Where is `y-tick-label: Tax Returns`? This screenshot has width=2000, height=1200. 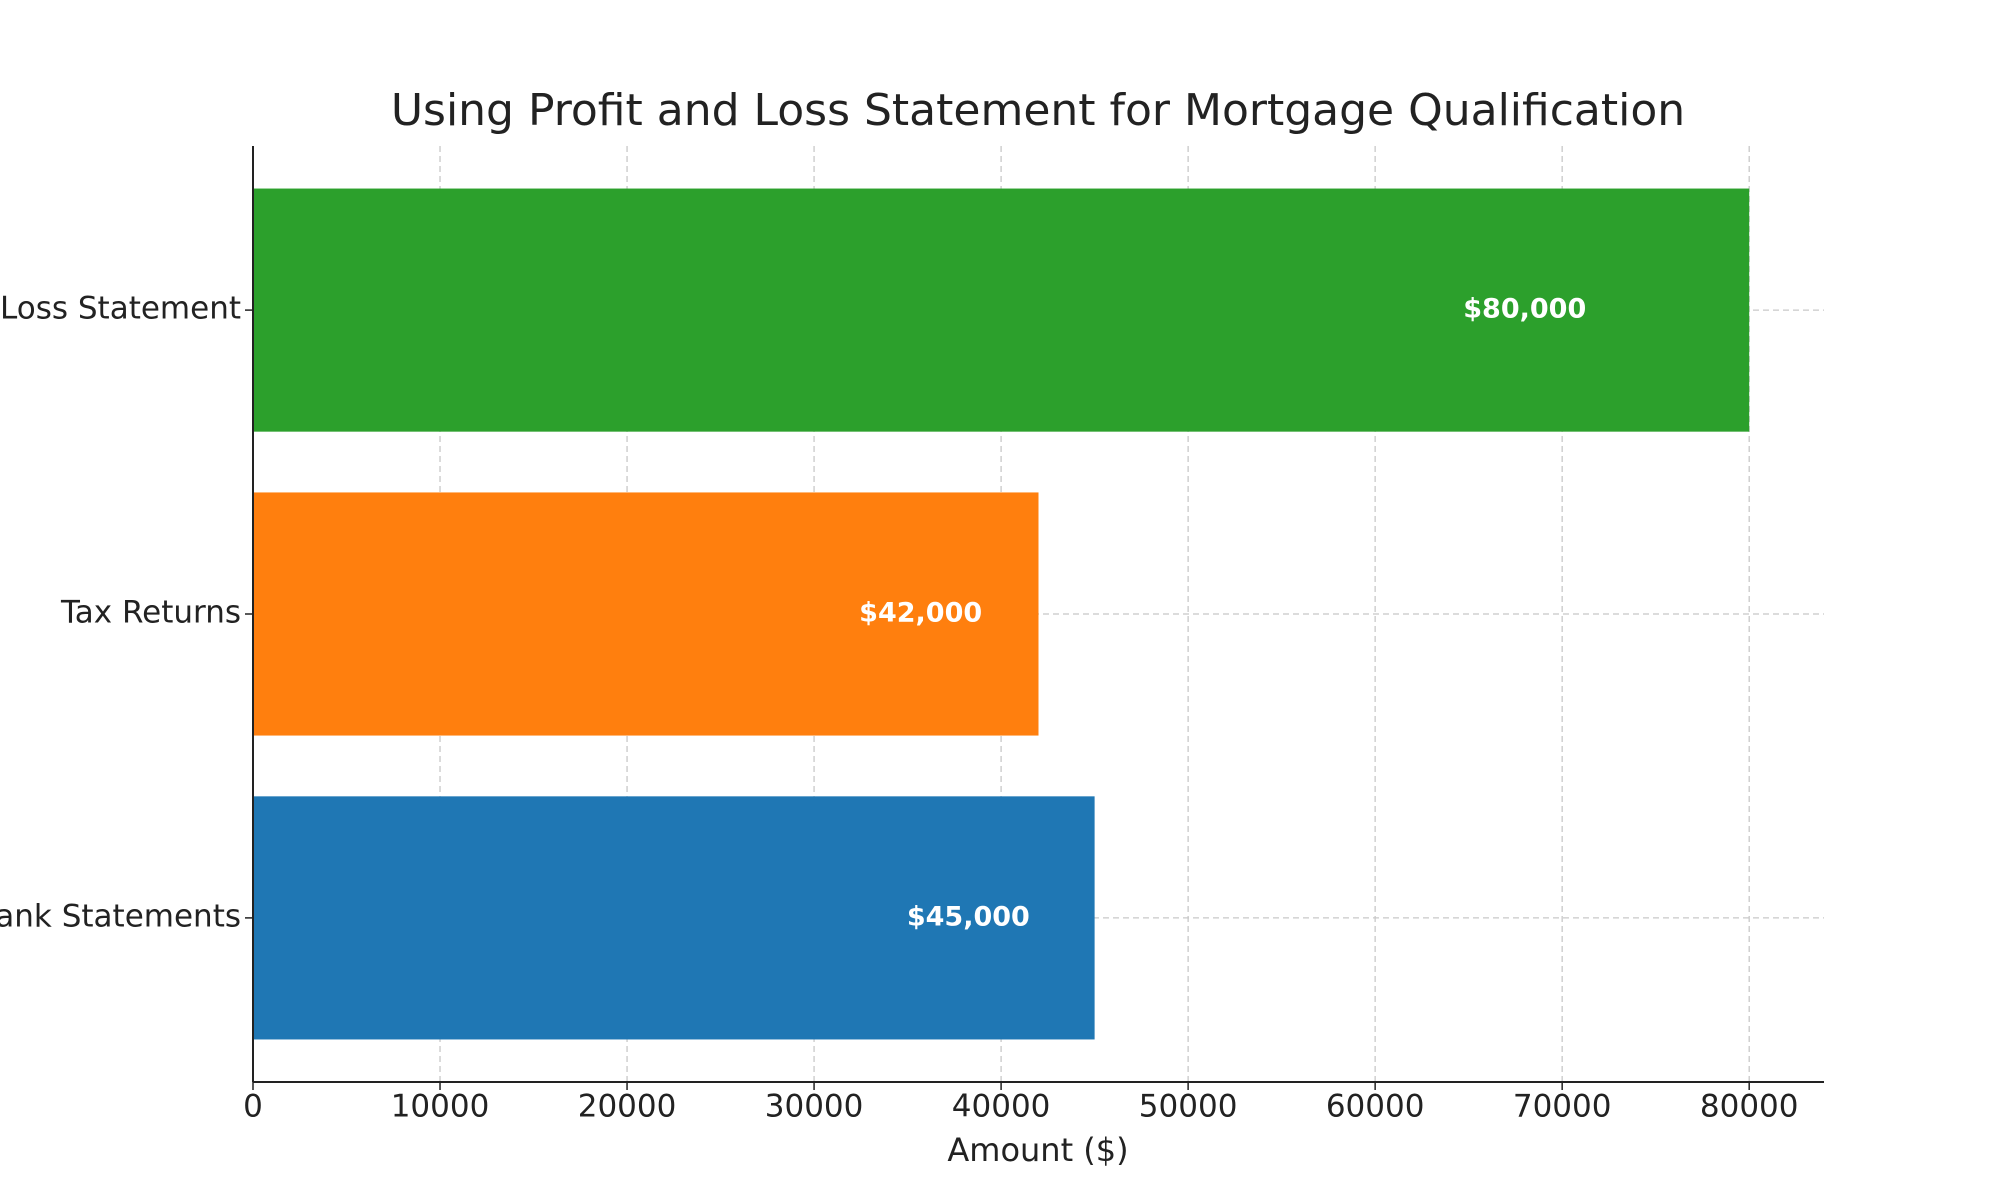 y-tick-label: Tax Returns is located at coordinates (150, 613).